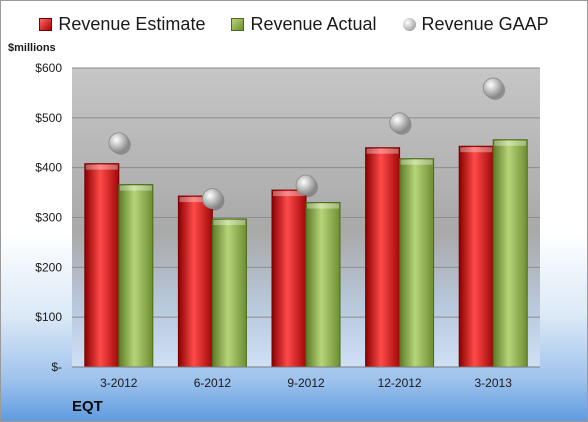 This screenshot has height=422, width=588. I want to click on legend-label-actual: Revenue Actual, so click(313, 24).